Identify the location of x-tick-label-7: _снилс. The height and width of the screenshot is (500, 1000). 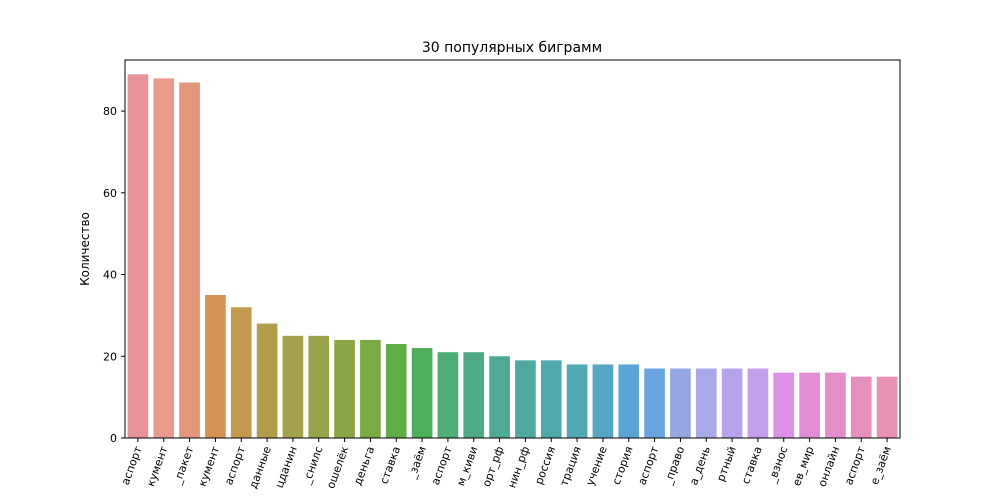
(313, 466).